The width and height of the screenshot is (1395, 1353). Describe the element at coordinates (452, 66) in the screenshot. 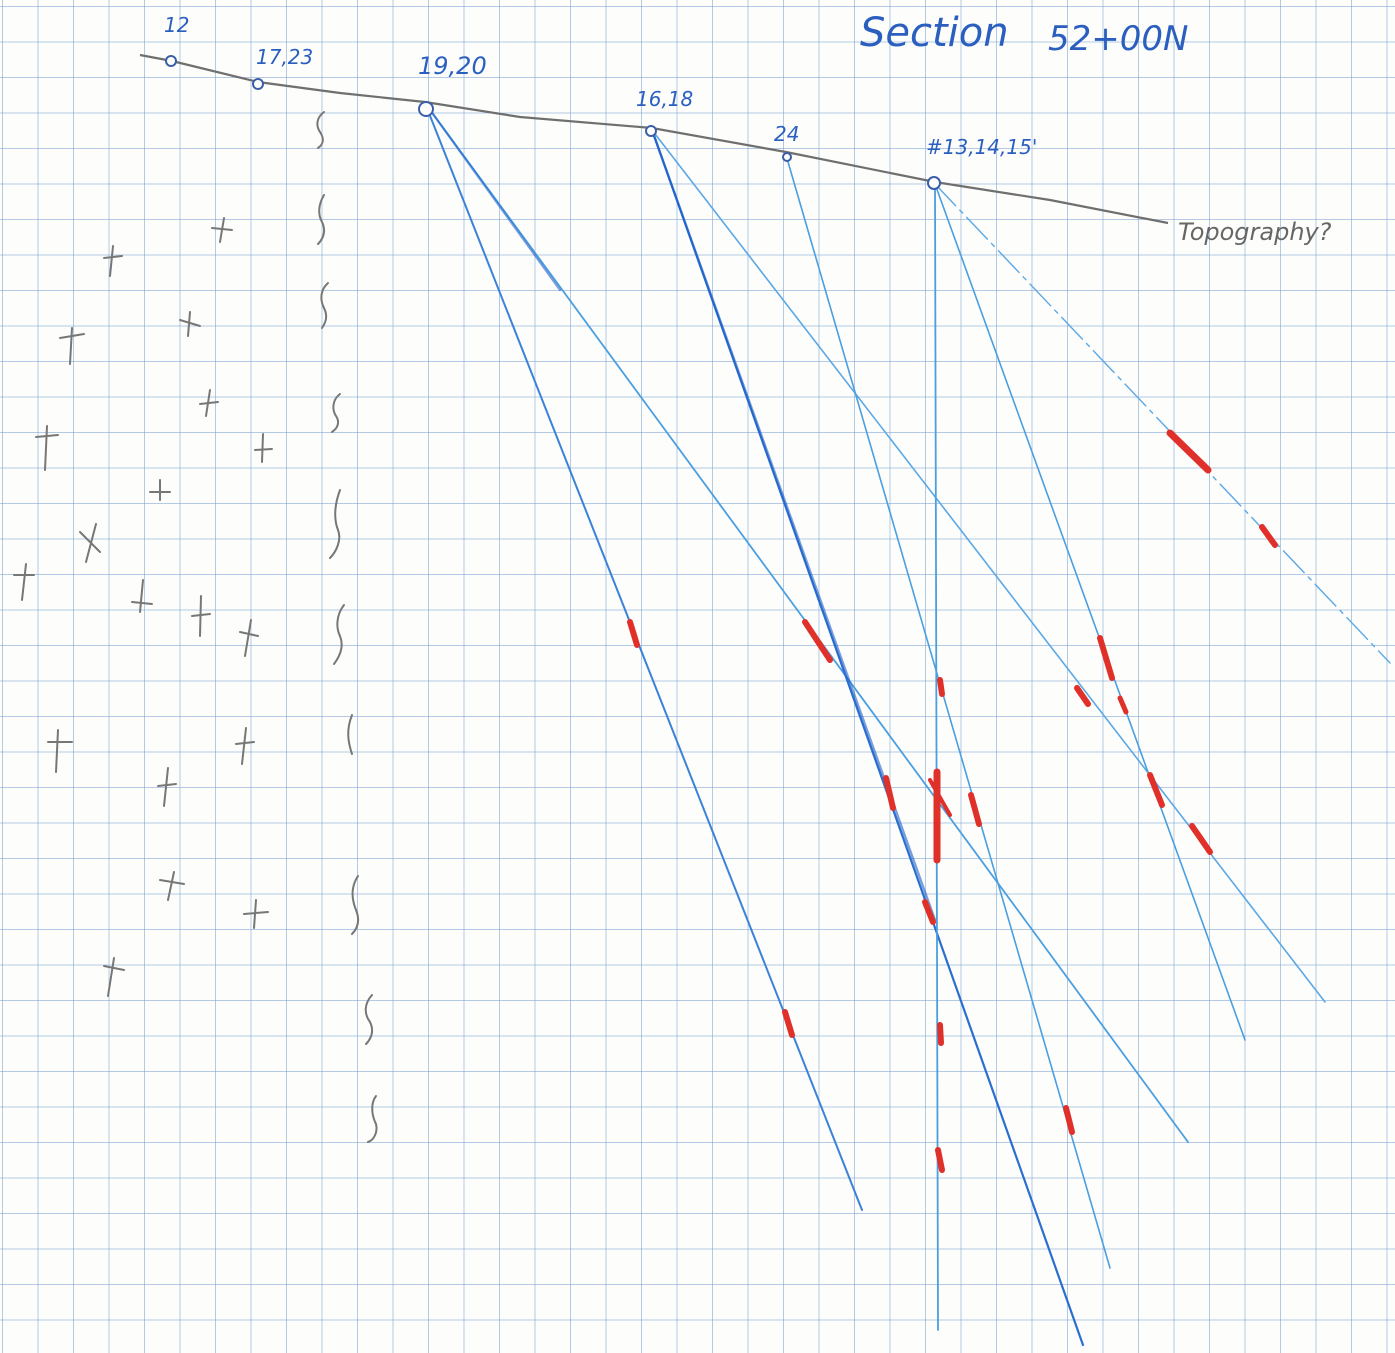

I see `collar-label-19-20: 19,20` at that location.